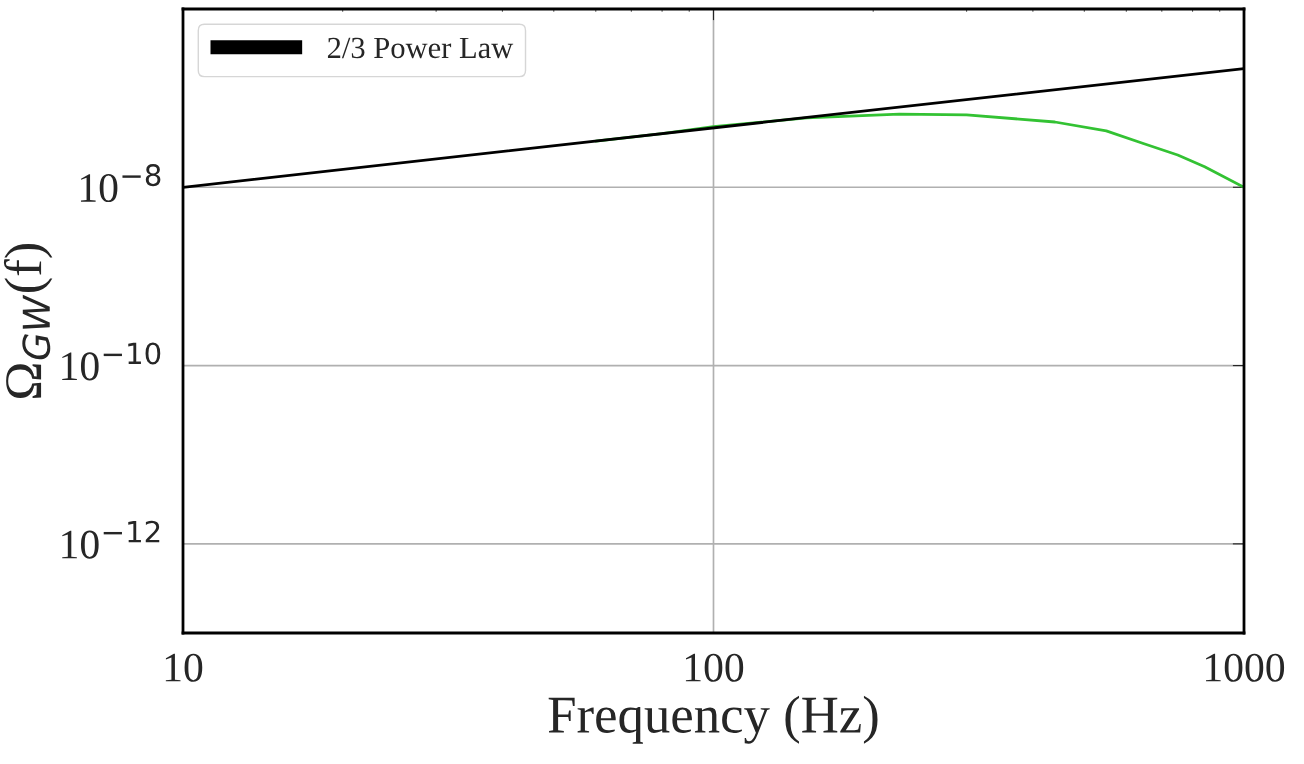 This screenshot has height=764, width=1304. I want to click on x-tick-label: 1000, so click(1245, 667).